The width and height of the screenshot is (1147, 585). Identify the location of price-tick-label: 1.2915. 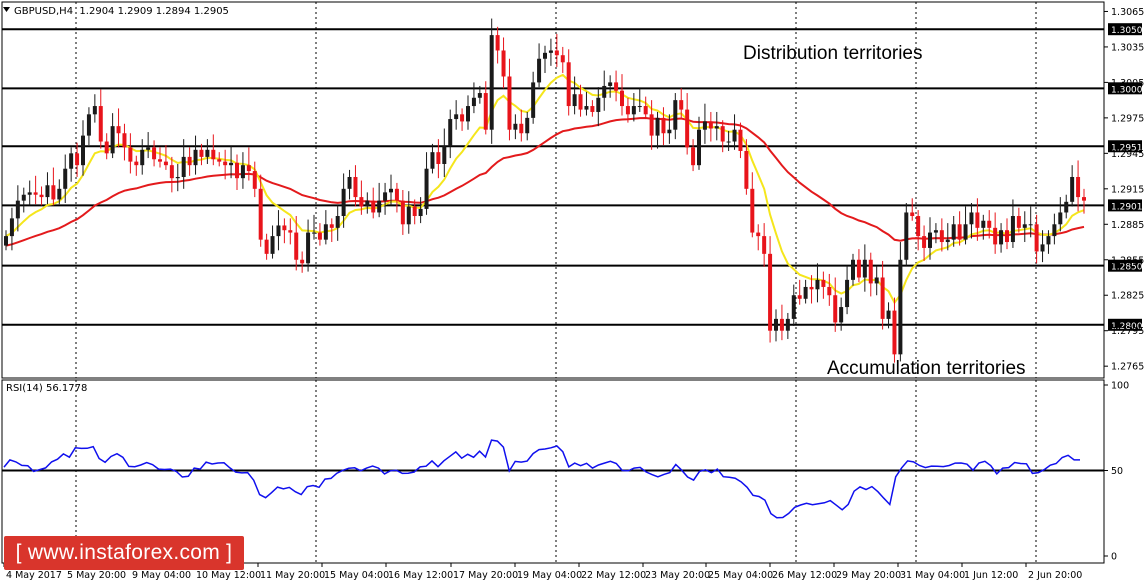
(1127, 189).